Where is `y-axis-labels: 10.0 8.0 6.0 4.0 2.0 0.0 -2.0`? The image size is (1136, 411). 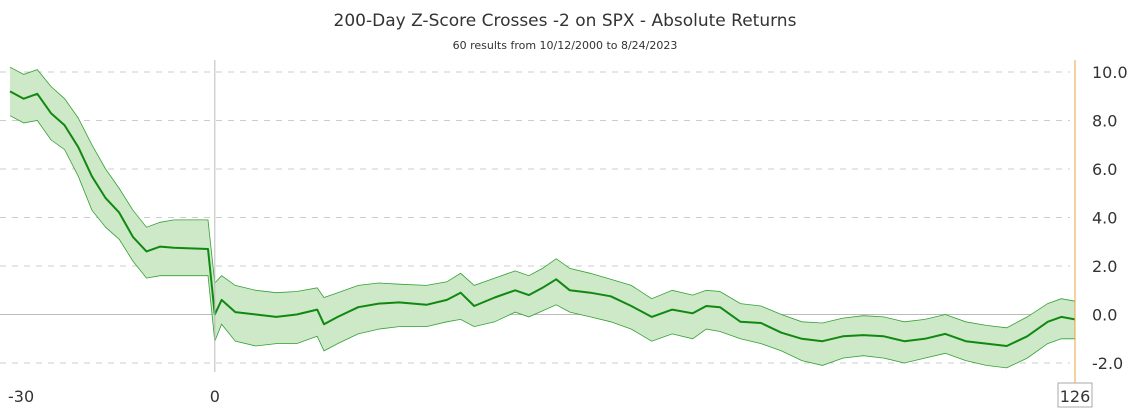 y-axis-labels: 10.0 8.0 6.0 4.0 2.0 0.0 -2.0 is located at coordinates (1110, 218).